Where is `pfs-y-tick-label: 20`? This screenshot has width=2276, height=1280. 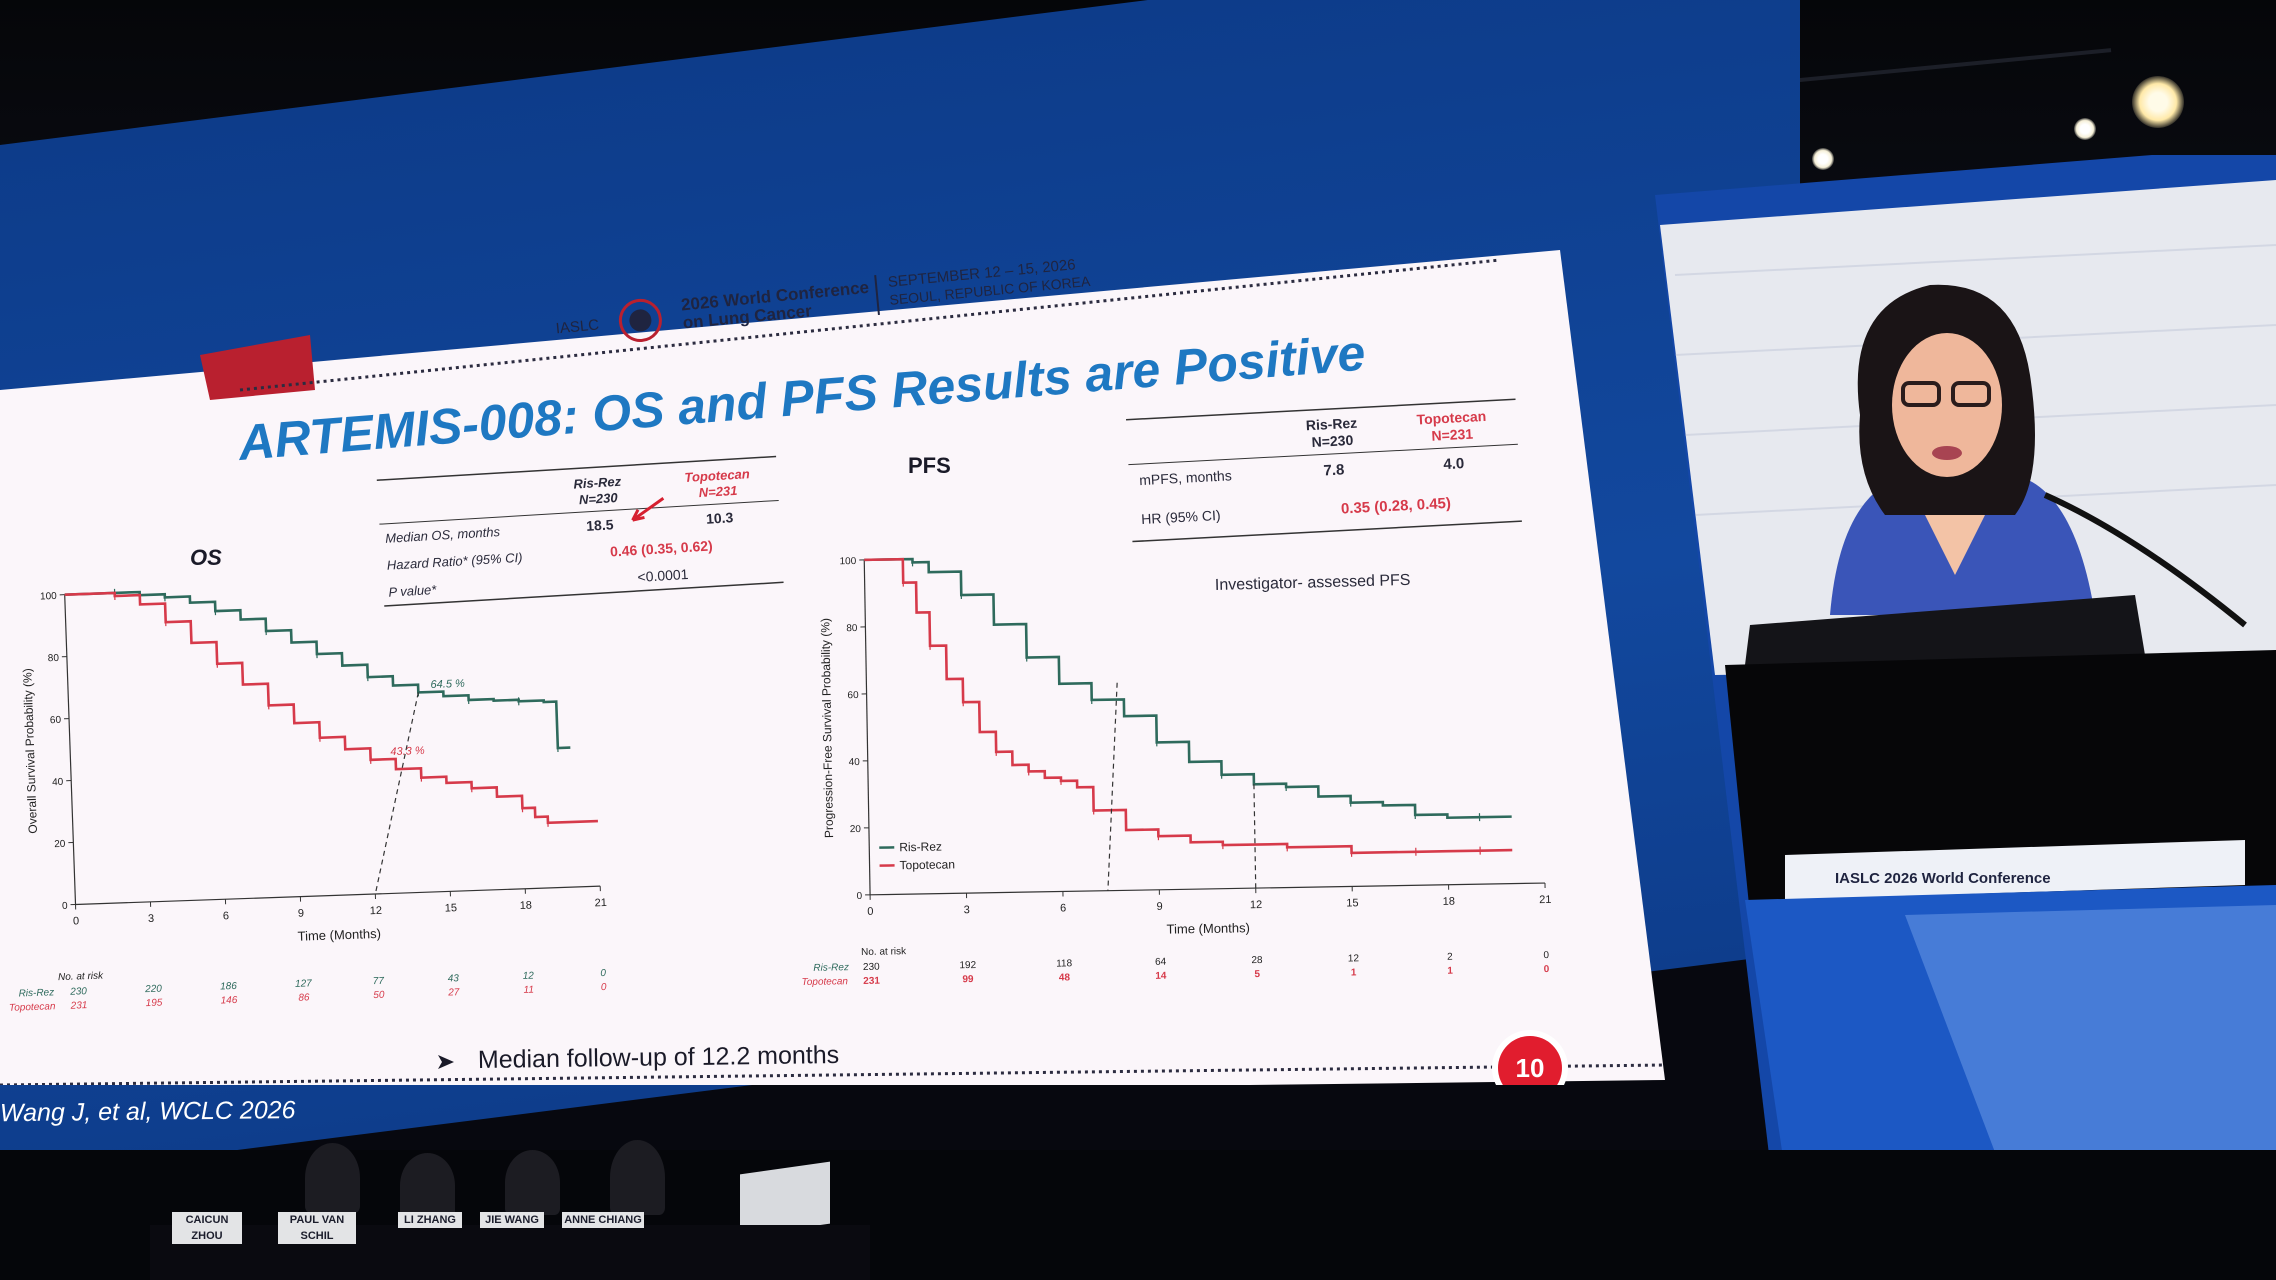
pfs-y-tick-label: 20 is located at coordinates (856, 829).